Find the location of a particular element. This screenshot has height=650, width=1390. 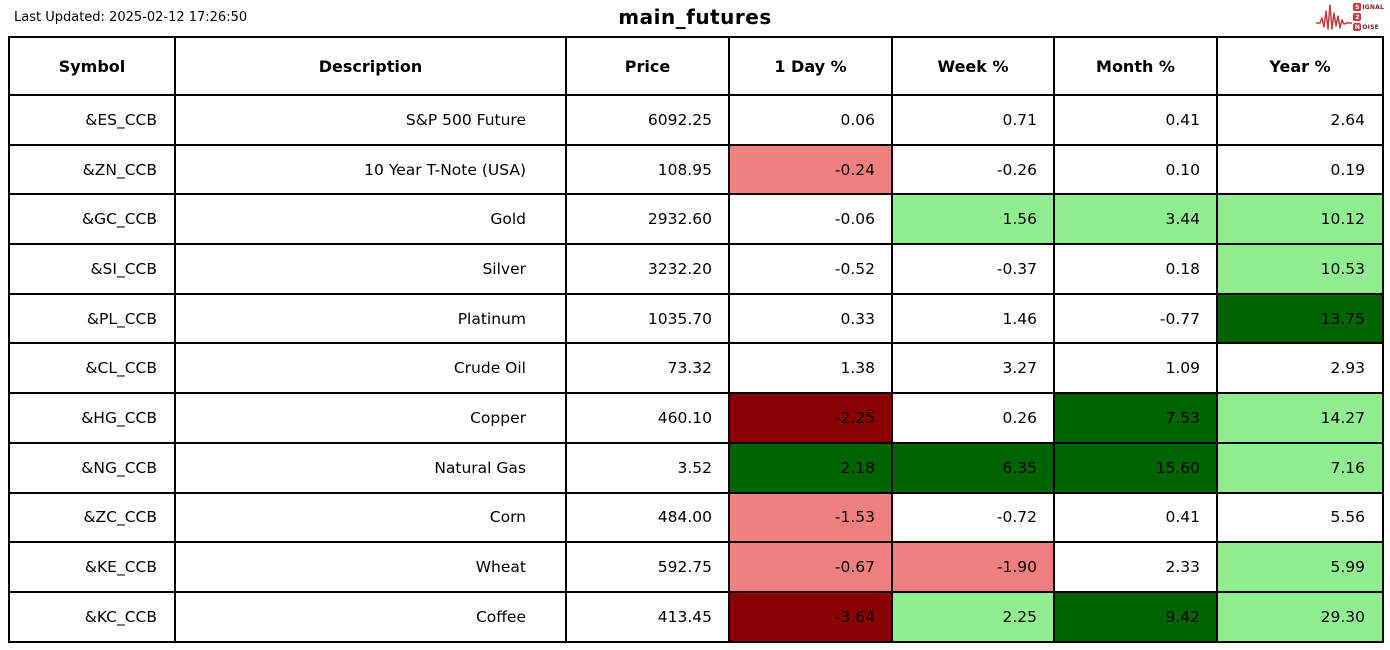

signal2noise-logo: S IGNAL 2 N OISE is located at coordinates (1350, 17).